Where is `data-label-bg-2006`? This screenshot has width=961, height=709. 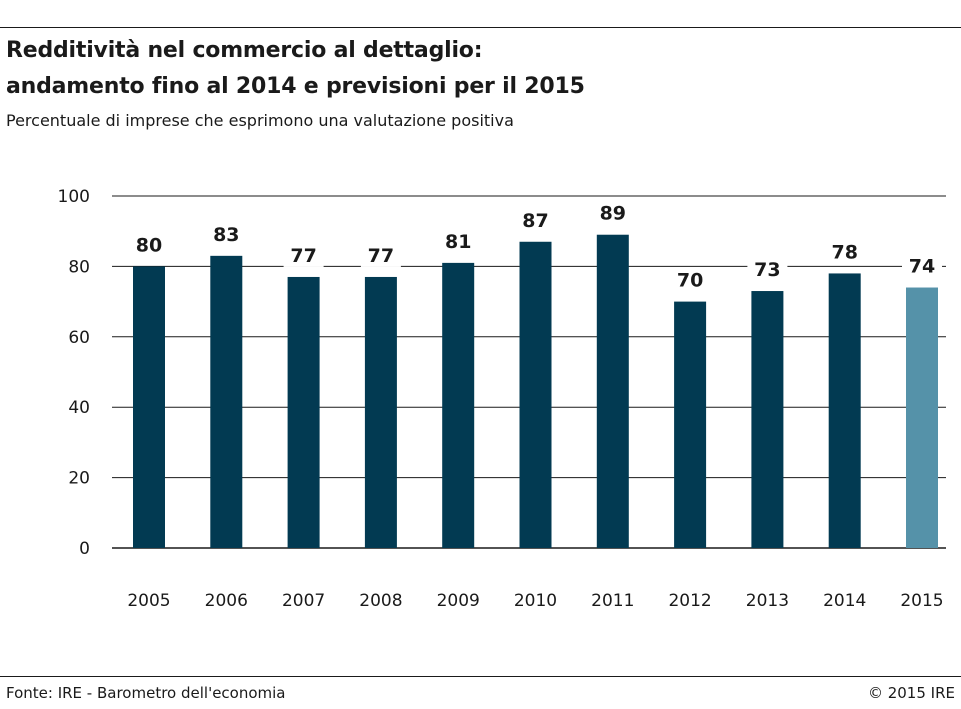
data-label-bg-2006 is located at coordinates (226, 234).